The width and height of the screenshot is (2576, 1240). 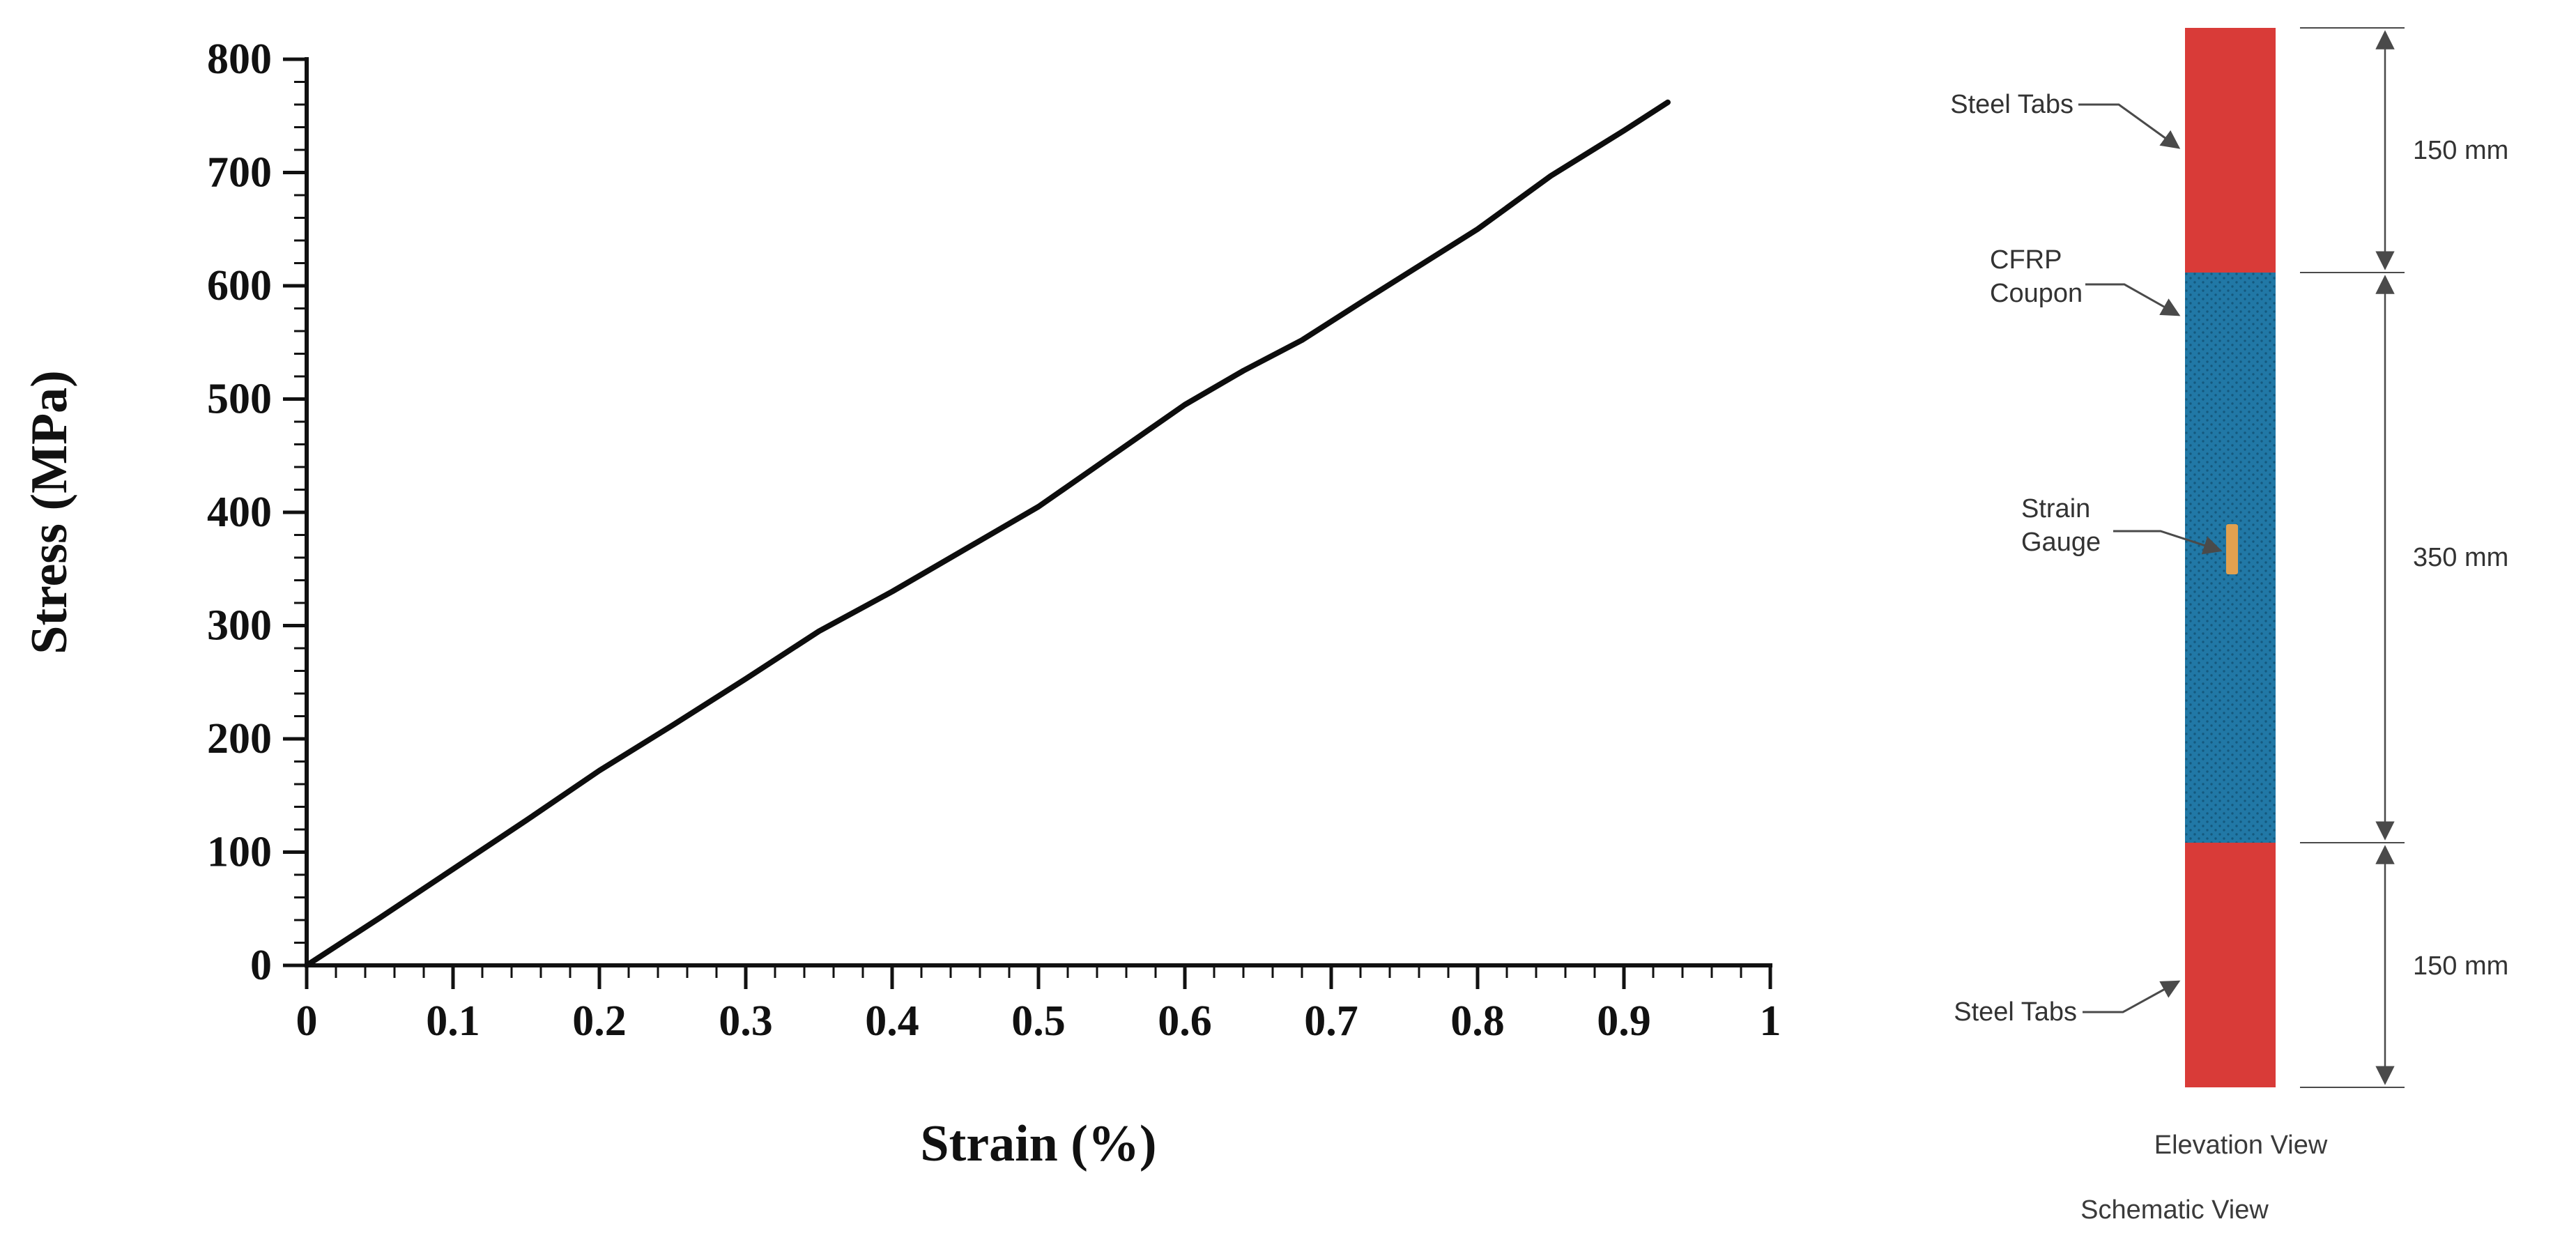 What do you see at coordinates (239, 512) in the screenshot?
I see `y-tick-label: 400` at bounding box center [239, 512].